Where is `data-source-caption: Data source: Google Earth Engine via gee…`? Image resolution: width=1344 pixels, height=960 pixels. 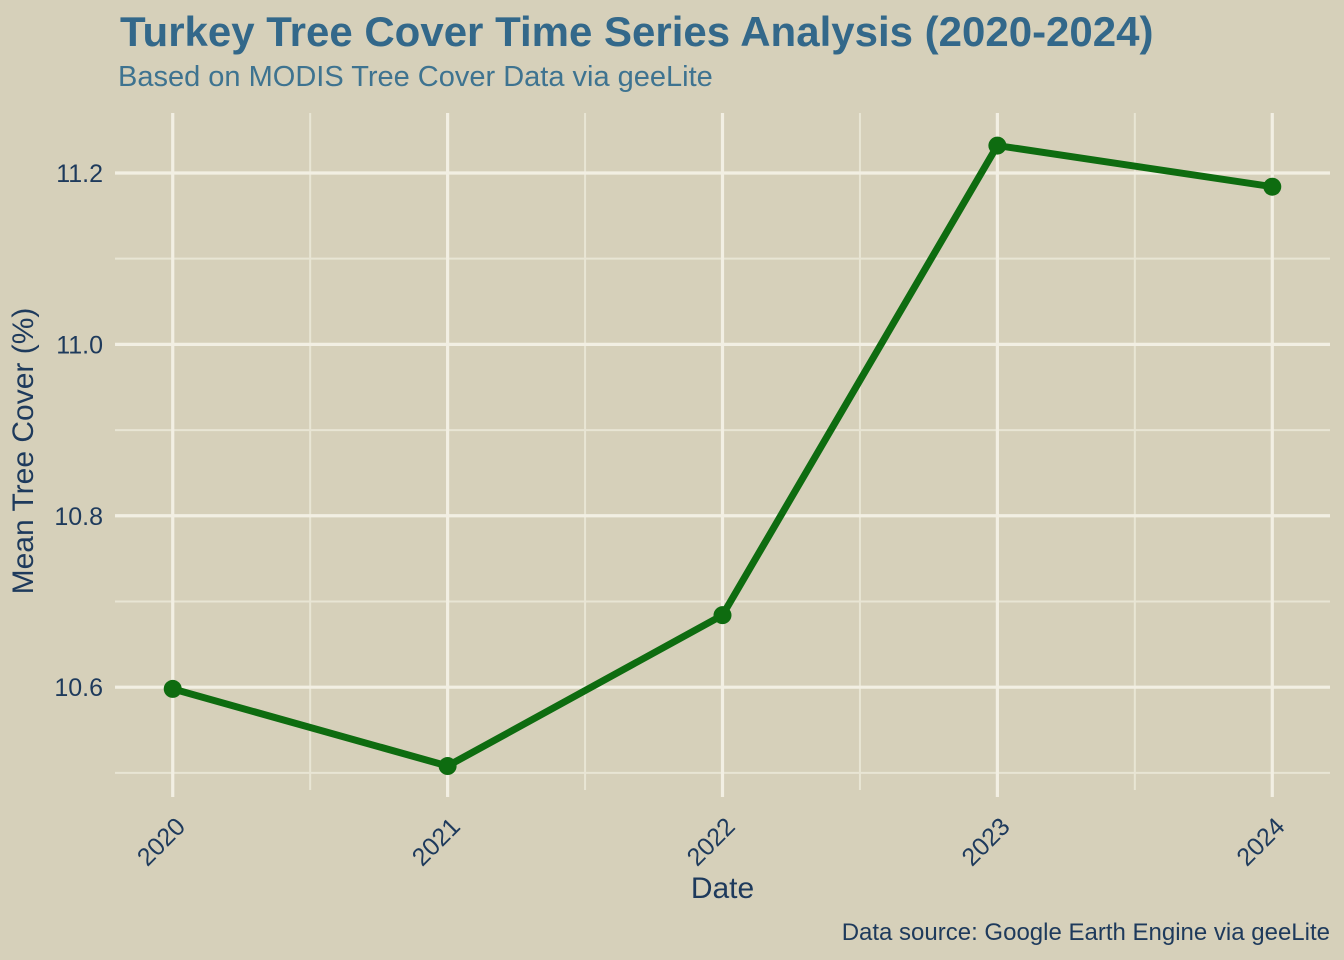 data-source-caption: Data source: Google Earth Engine via gee… is located at coordinates (1085, 932).